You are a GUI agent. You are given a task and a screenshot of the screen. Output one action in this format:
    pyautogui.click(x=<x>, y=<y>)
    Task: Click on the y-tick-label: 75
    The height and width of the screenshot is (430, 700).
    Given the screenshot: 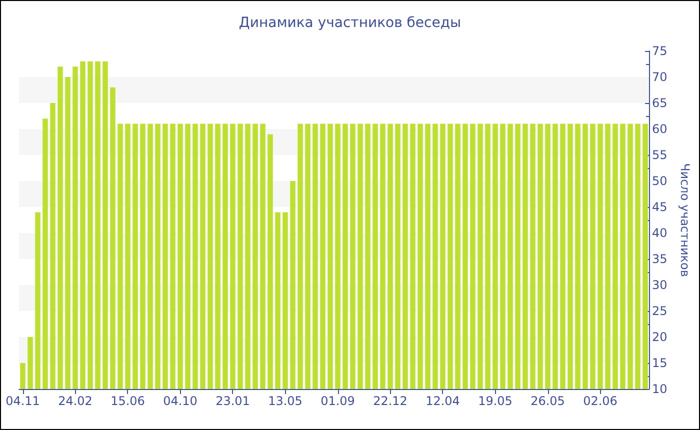 What is the action you would take?
    pyautogui.click(x=660, y=51)
    